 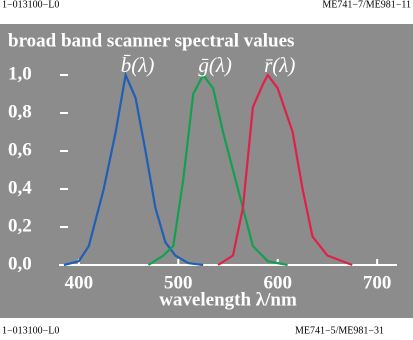 What do you see at coordinates (20, 73) in the screenshot?
I see `y-tick-label: 1,0` at bounding box center [20, 73].